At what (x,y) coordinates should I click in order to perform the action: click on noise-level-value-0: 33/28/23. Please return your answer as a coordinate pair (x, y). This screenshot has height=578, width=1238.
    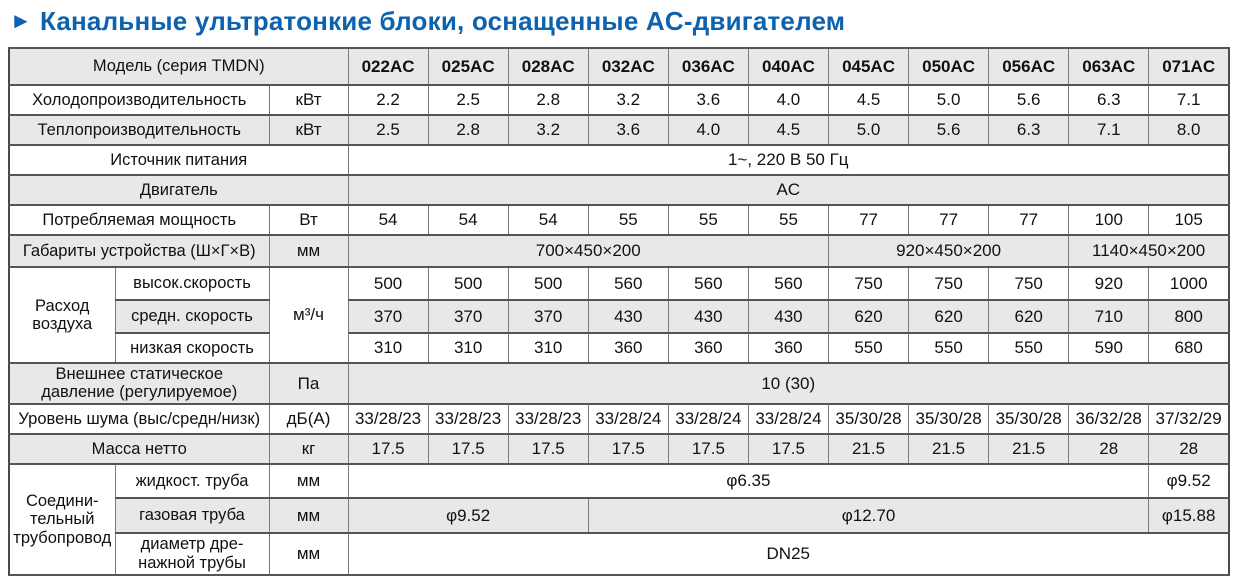
    Looking at the image, I should click on (388, 418).